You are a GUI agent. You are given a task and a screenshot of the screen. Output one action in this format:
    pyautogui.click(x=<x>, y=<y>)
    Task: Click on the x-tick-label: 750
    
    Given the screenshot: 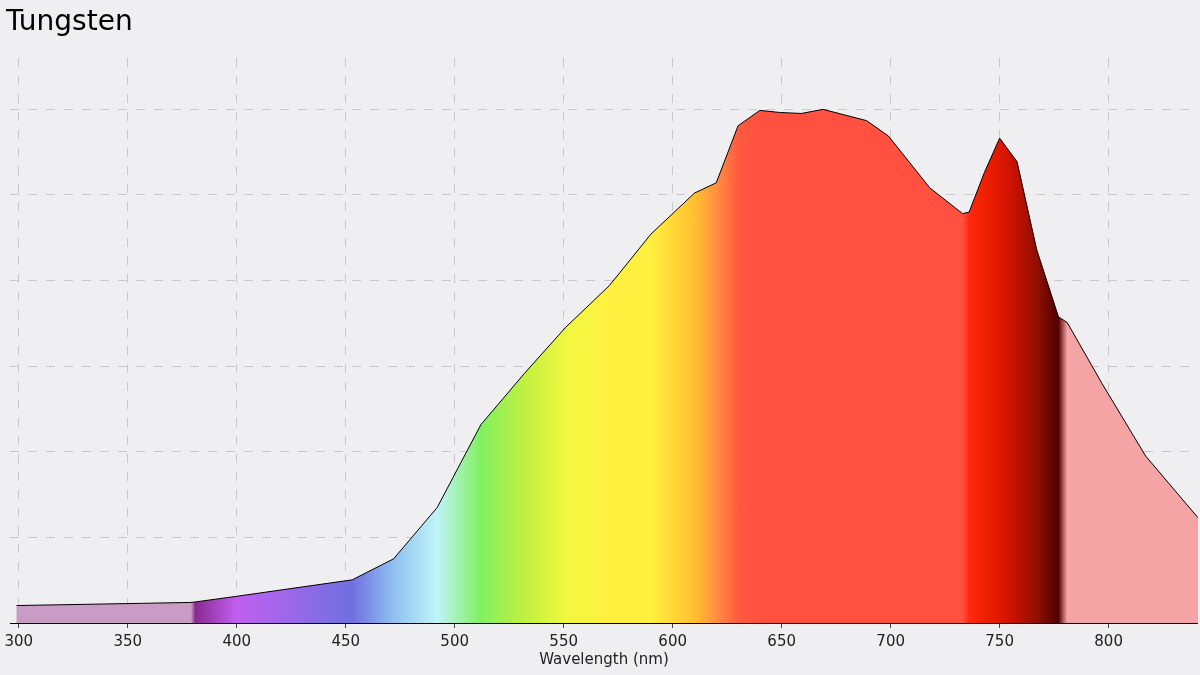 What is the action you would take?
    pyautogui.click(x=999, y=641)
    